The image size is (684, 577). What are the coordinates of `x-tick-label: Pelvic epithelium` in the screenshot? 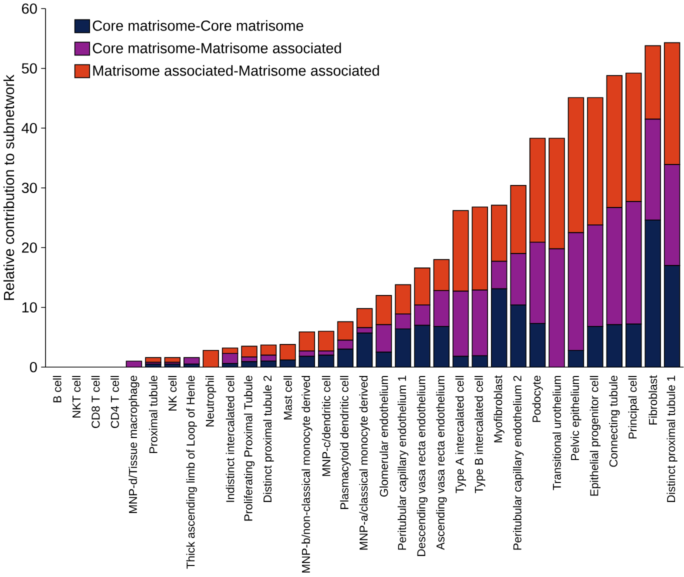 It's located at (576, 418).